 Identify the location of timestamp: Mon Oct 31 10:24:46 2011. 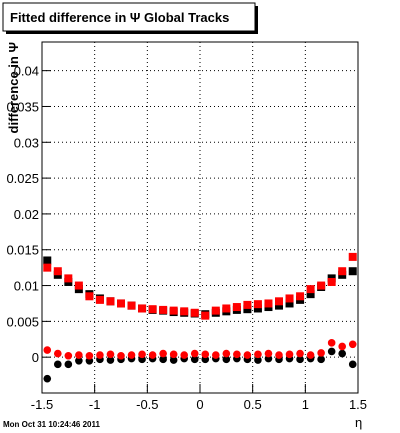
(51, 424).